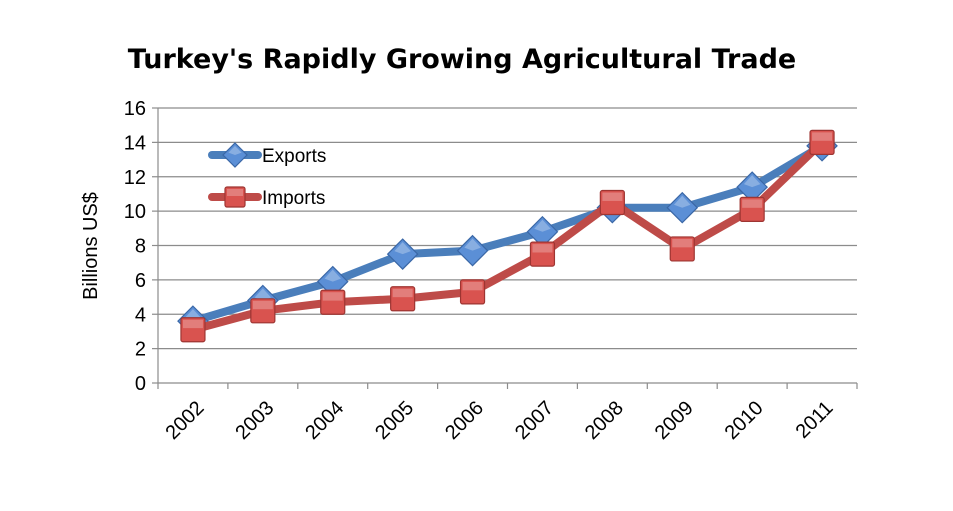 The image size is (953, 511). I want to click on legend-item-exports: Exports, so click(267, 155).